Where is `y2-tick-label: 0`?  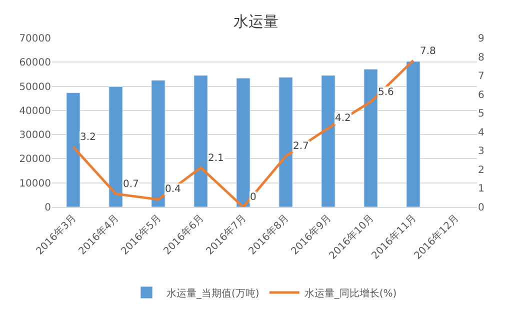 y2-tick-label: 0 is located at coordinates (481, 208).